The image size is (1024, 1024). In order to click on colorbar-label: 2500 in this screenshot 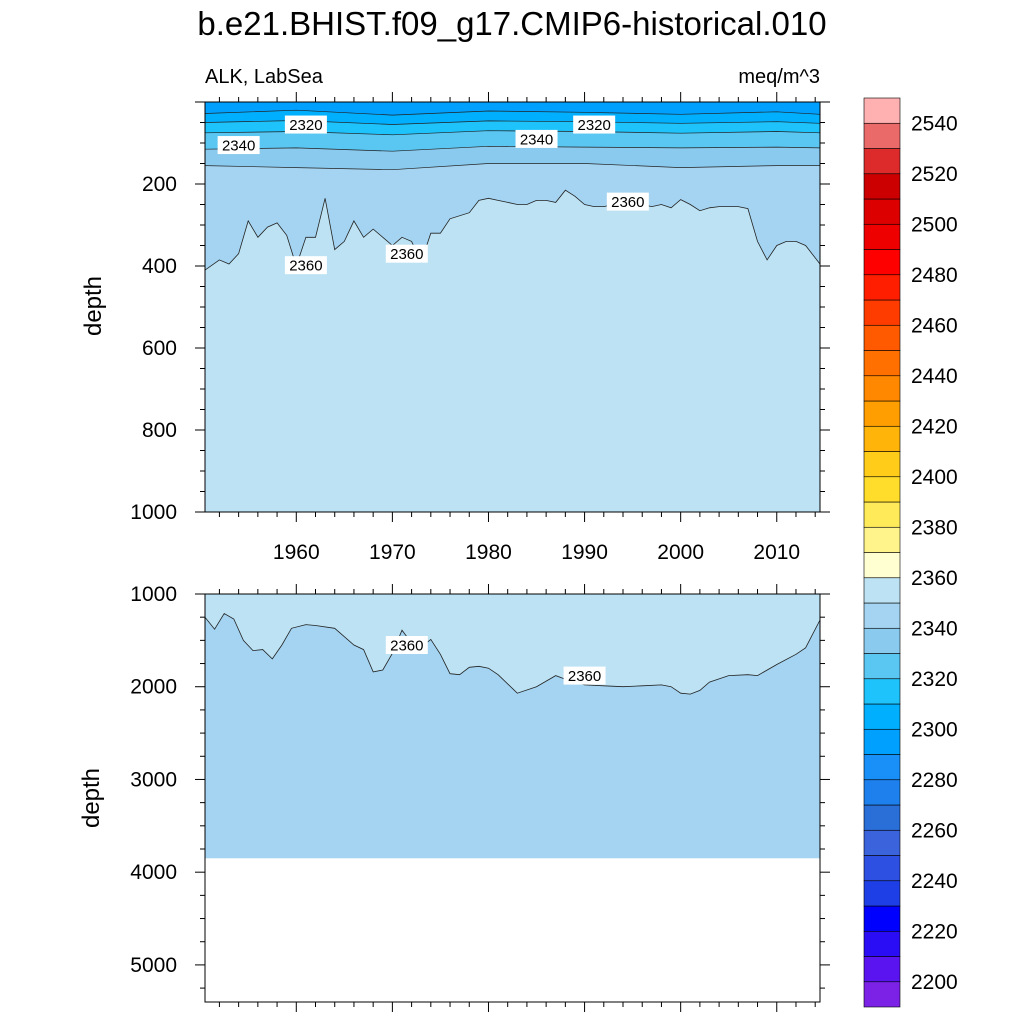, I will do `click(934, 224)`.